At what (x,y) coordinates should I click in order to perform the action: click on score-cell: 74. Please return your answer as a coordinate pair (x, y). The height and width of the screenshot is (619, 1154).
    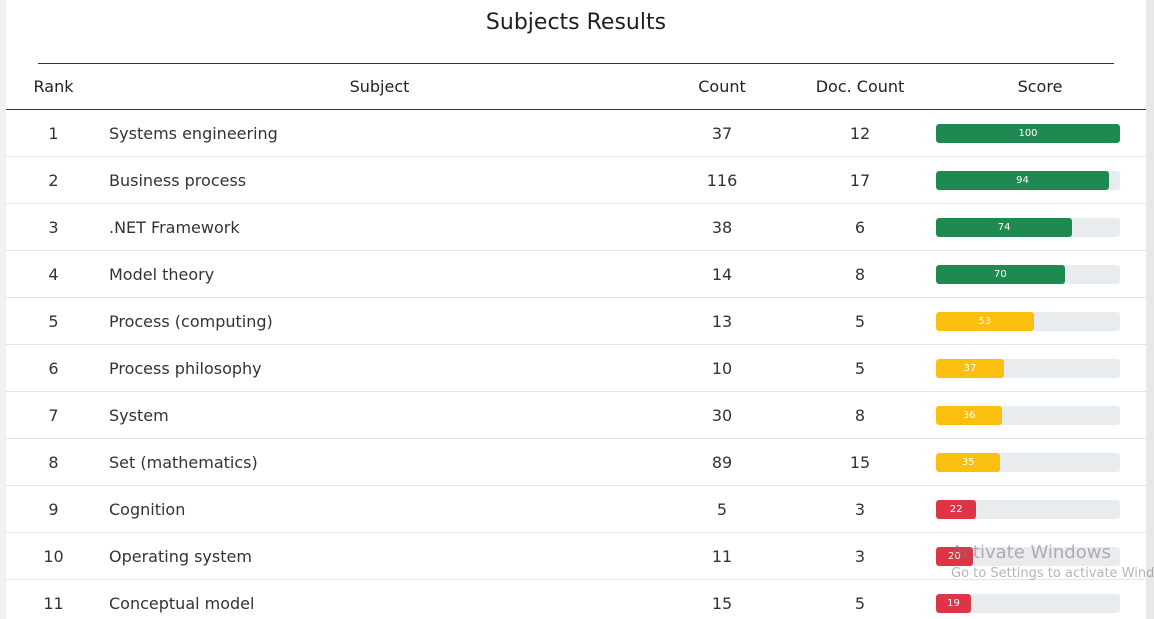
    Looking at the image, I should click on (1040, 227).